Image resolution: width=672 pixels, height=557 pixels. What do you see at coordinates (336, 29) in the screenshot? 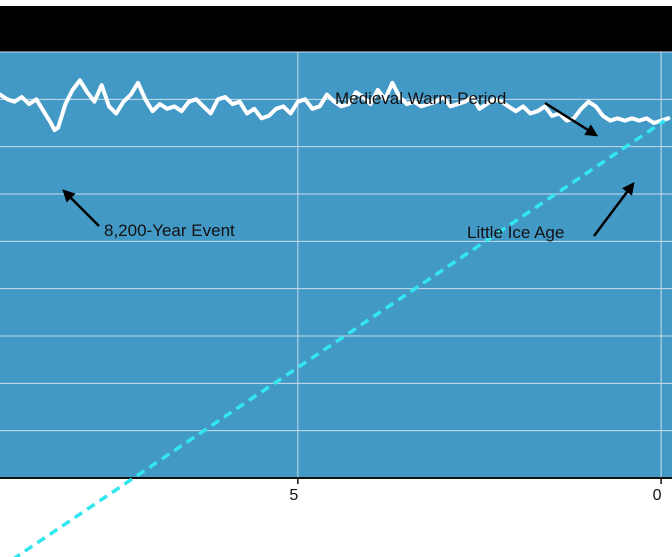
I see `header-bar` at bounding box center [336, 29].